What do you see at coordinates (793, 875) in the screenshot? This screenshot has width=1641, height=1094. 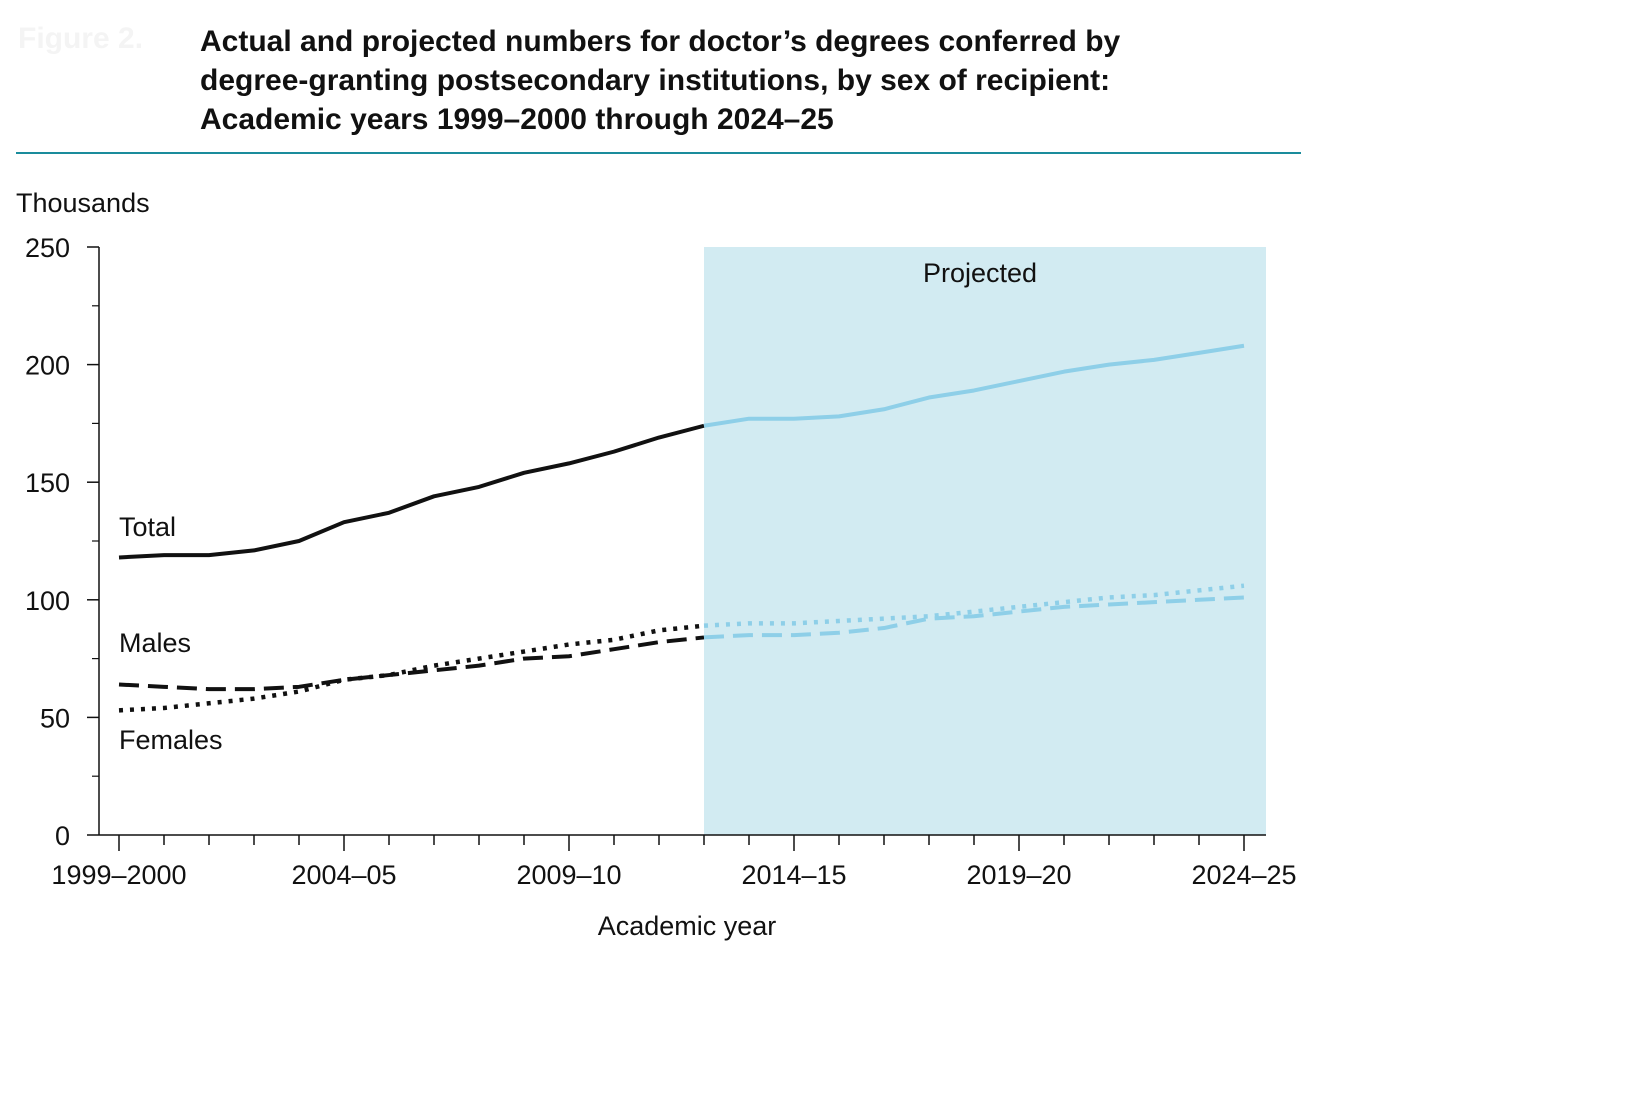 I see `x-tick-label: 2014–15` at bounding box center [793, 875].